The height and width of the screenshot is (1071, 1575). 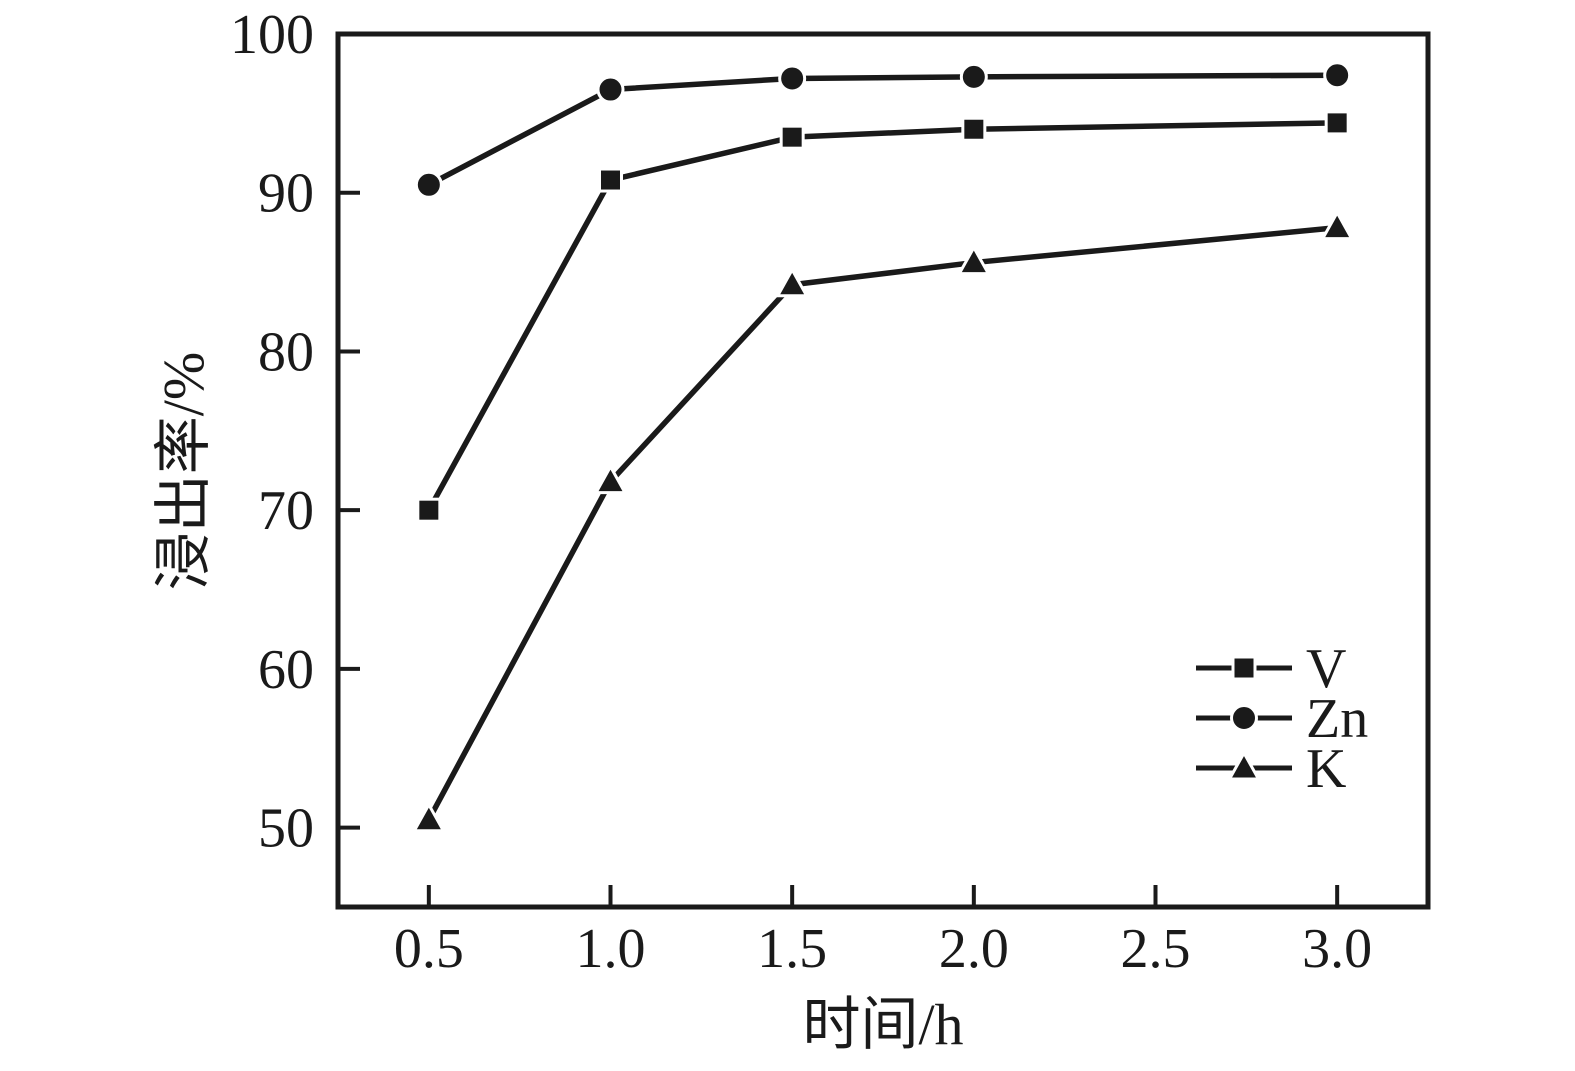 What do you see at coordinates (429, 949) in the screenshot?
I see `x-tick-label: 0.5` at bounding box center [429, 949].